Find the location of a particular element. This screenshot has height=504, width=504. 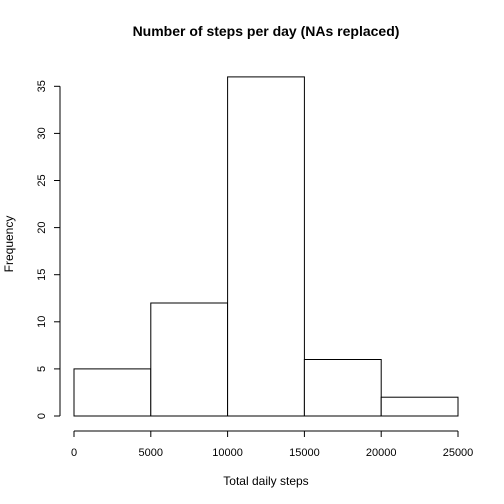

y-axis-label: Frequency is located at coordinates (9, 244).